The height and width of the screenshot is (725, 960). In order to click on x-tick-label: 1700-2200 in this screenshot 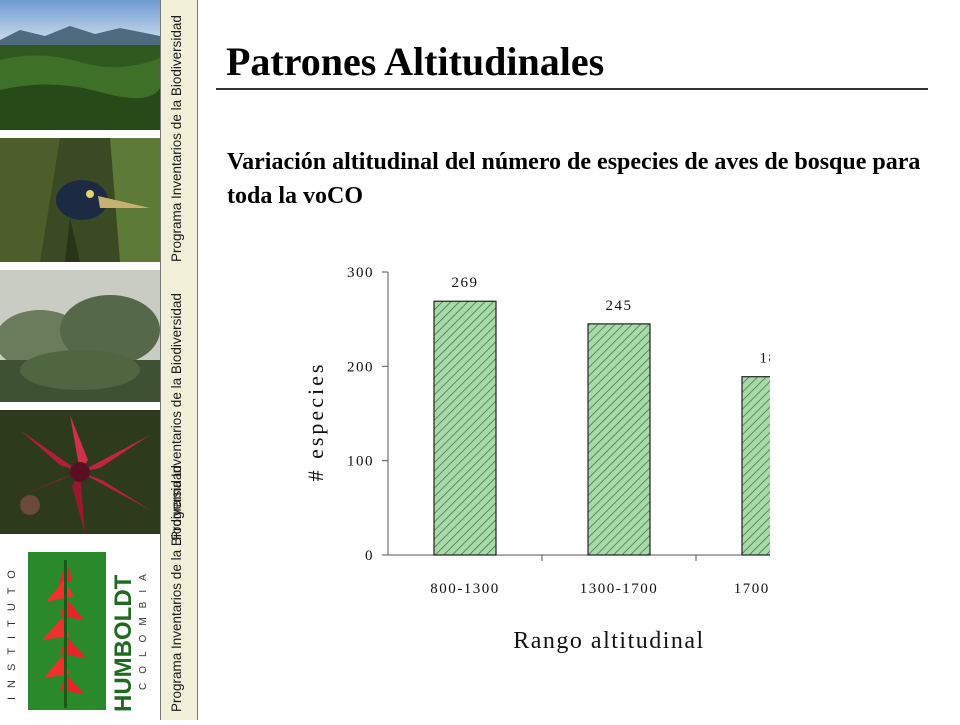, I will do `click(752, 589)`.